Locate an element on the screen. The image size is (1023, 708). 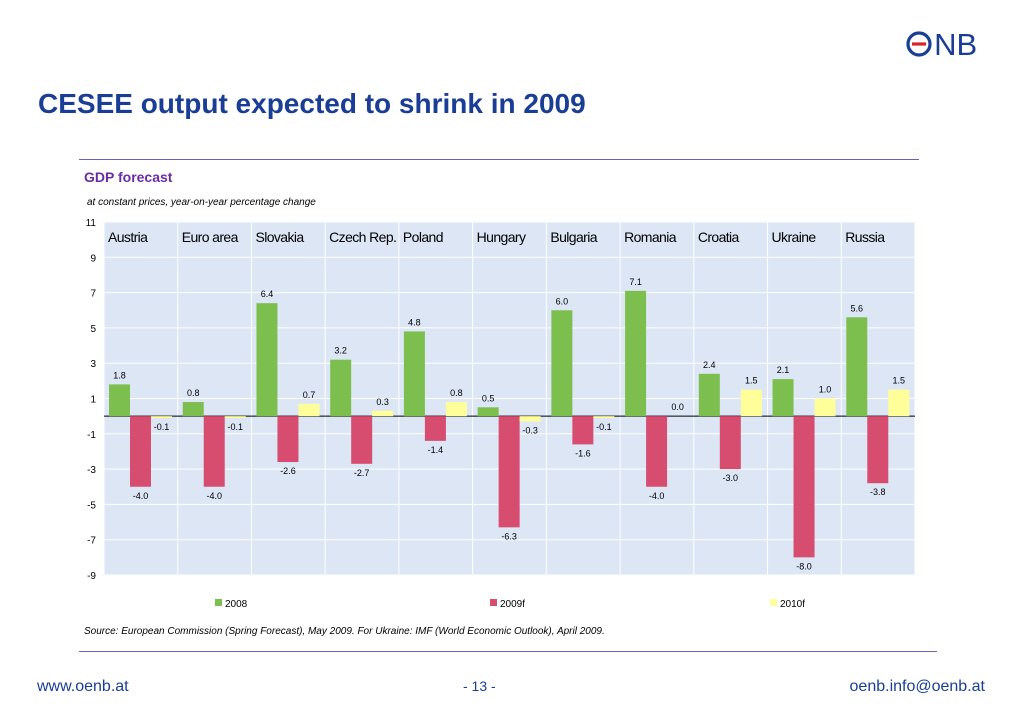
y-tick-label: 3 is located at coordinates (93, 364).